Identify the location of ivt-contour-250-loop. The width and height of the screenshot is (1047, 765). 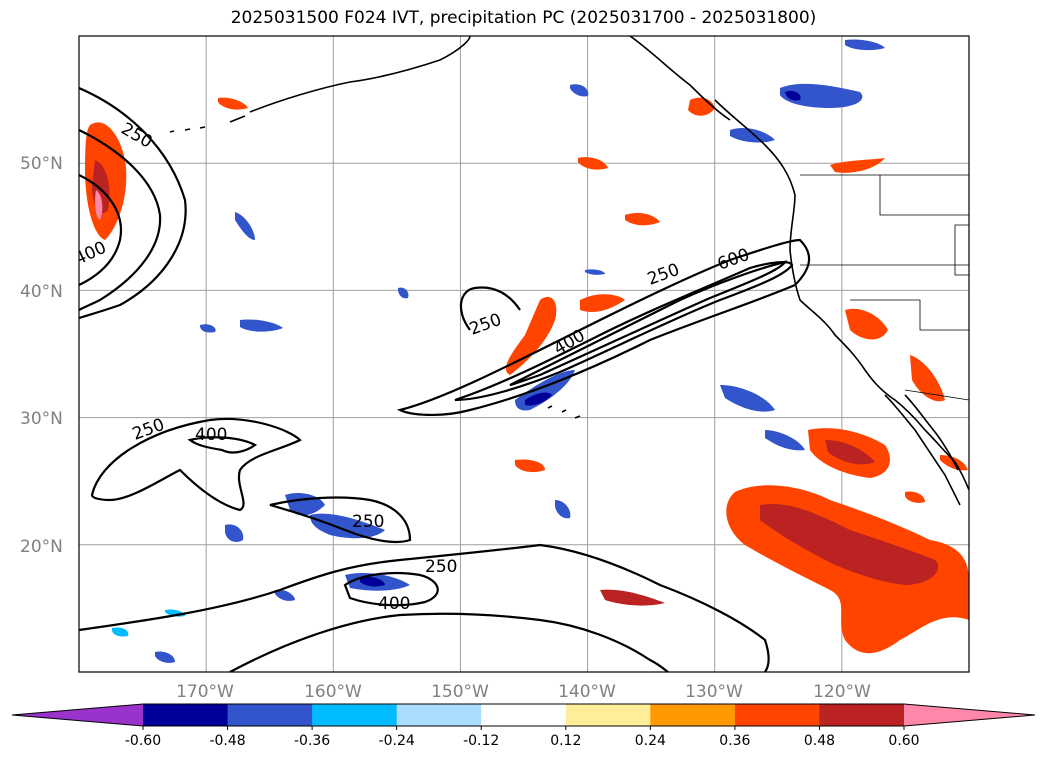
(490, 308).